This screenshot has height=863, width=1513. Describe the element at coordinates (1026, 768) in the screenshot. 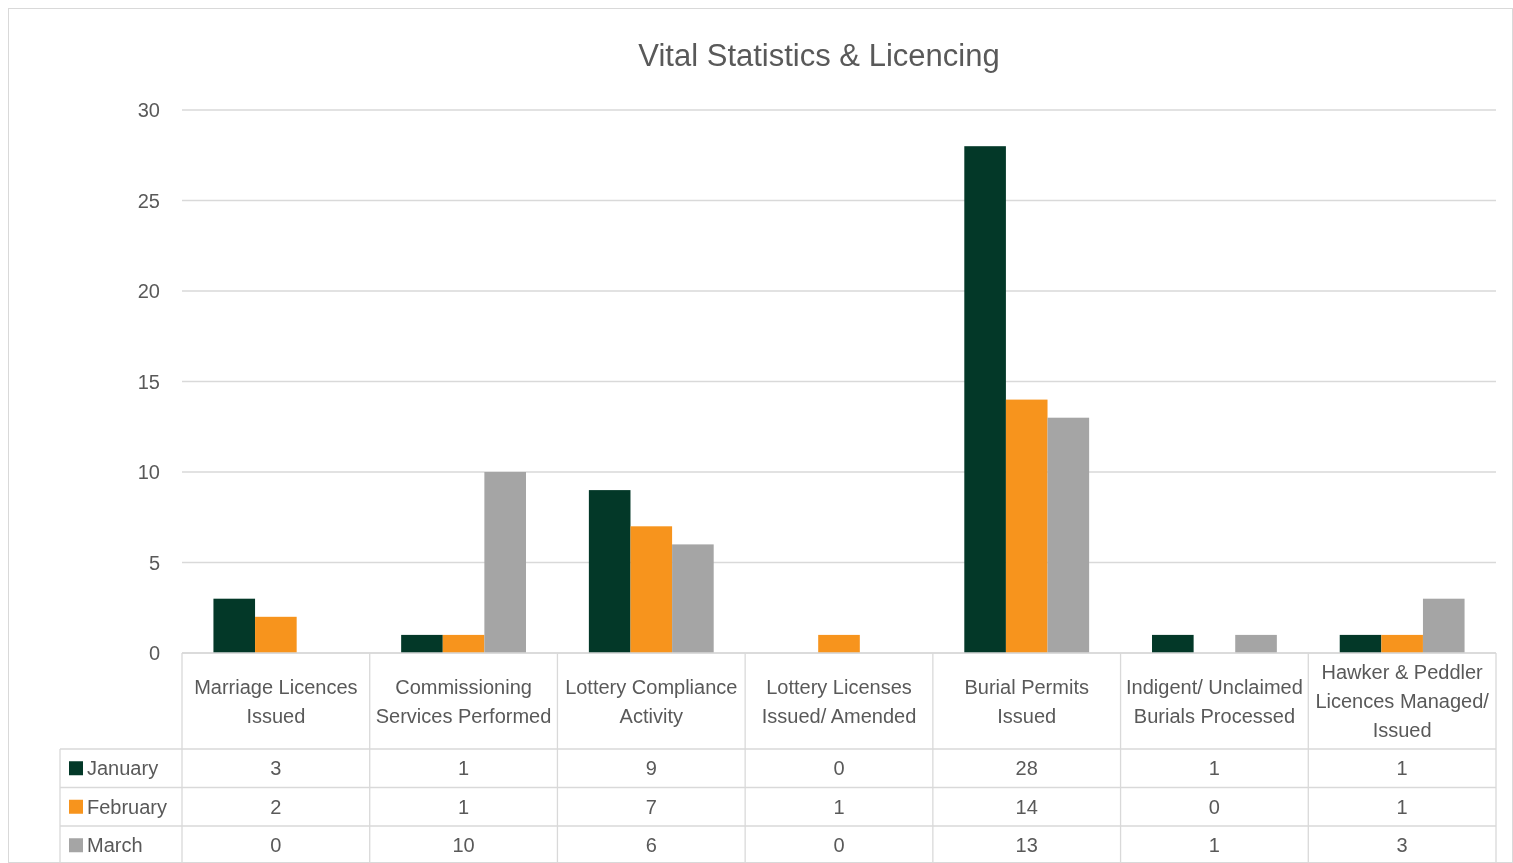

I see `data-label: 28` at that location.